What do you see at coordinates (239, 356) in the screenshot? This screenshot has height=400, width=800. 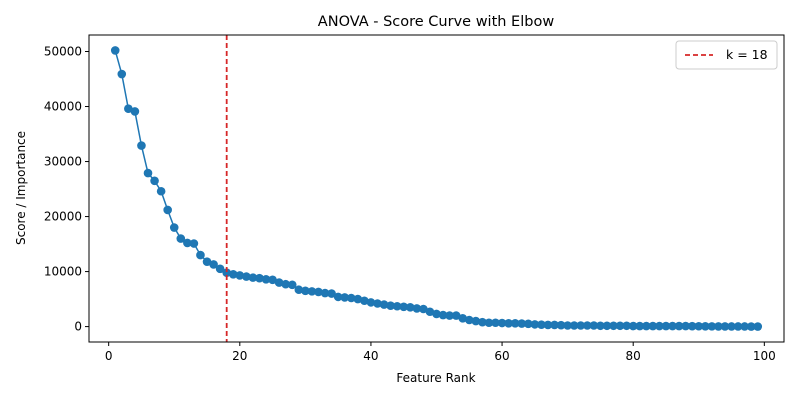 I see `x-tick-label: 20` at bounding box center [239, 356].